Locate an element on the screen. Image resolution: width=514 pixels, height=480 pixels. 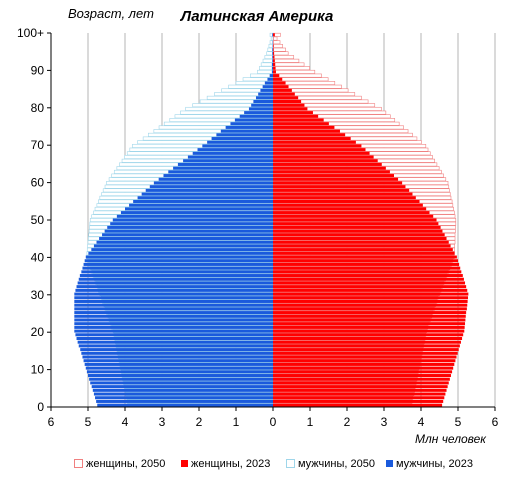
legend-item: мужчины, 2050 is located at coordinates (330, 464).